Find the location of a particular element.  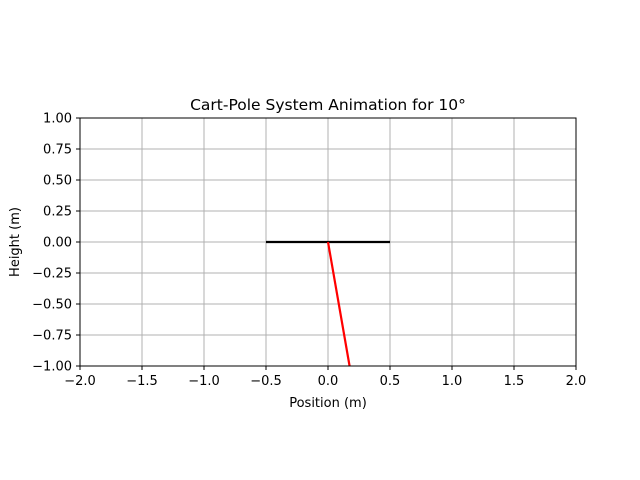

x-tick-label: −1.5 is located at coordinates (142, 381).